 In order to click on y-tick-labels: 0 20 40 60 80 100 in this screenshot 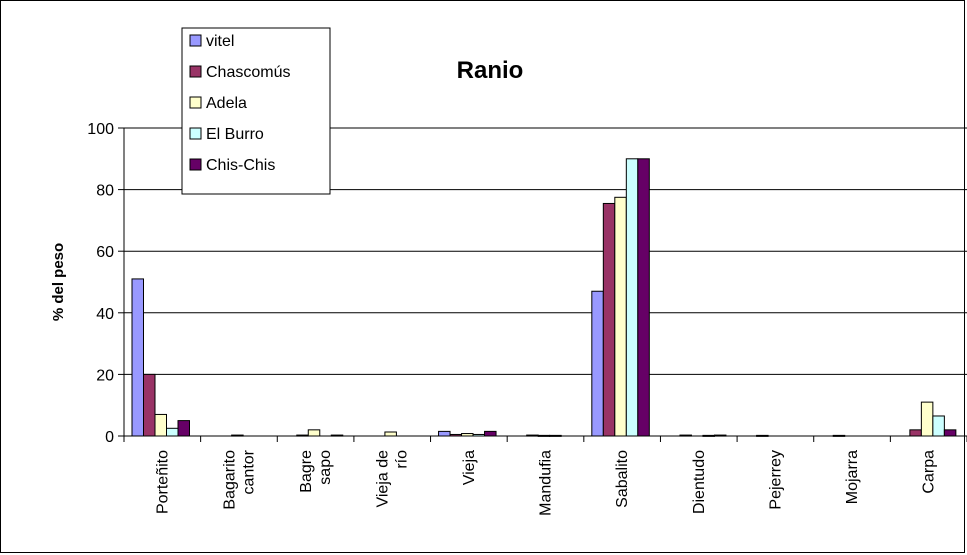, I will do `click(105, 283)`.